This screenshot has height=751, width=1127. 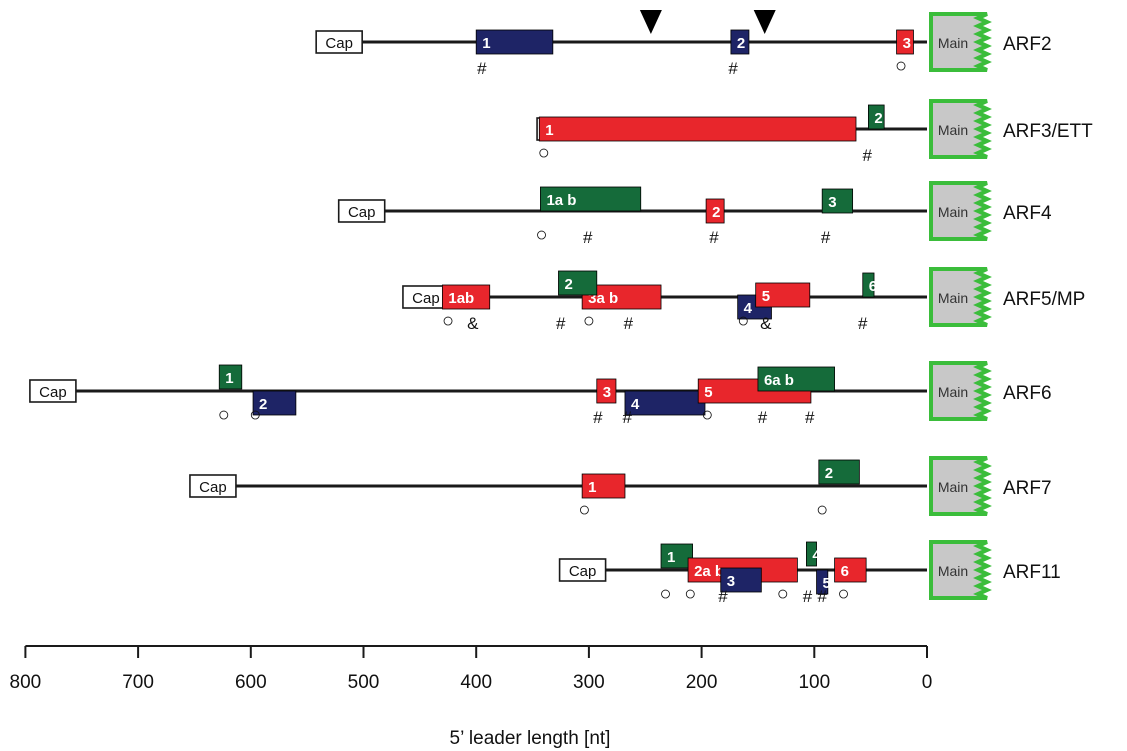 What do you see at coordinates (561, 200) in the screenshot?
I see `uorf-label: 1a b` at bounding box center [561, 200].